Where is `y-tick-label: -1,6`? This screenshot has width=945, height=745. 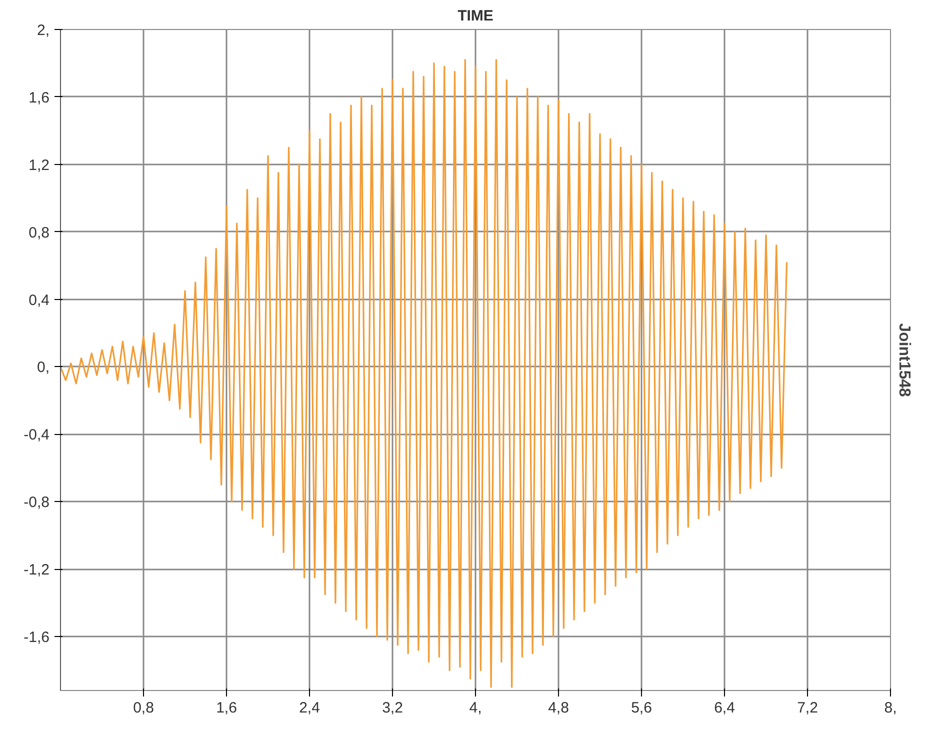 y-tick-label: -1,6 is located at coordinates (37, 637).